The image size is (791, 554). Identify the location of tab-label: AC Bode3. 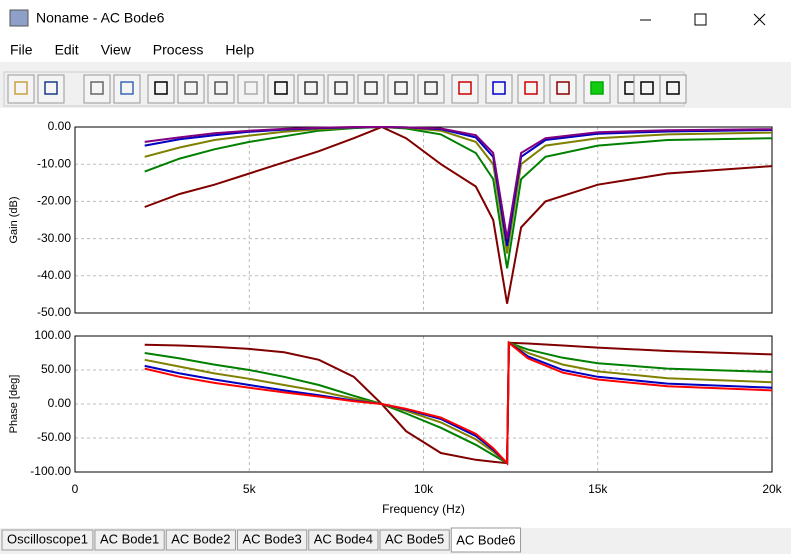
(271, 538).